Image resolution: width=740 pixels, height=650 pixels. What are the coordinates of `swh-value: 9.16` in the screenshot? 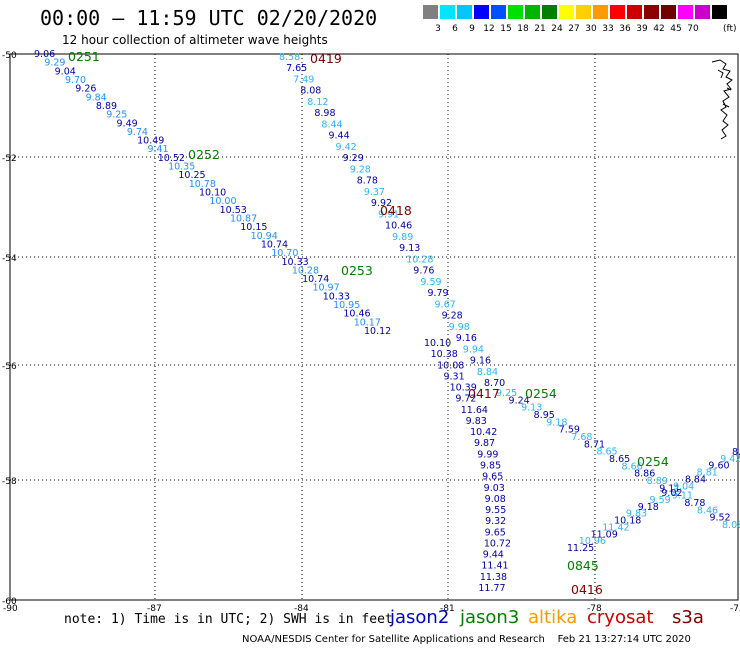 It's located at (480, 361).